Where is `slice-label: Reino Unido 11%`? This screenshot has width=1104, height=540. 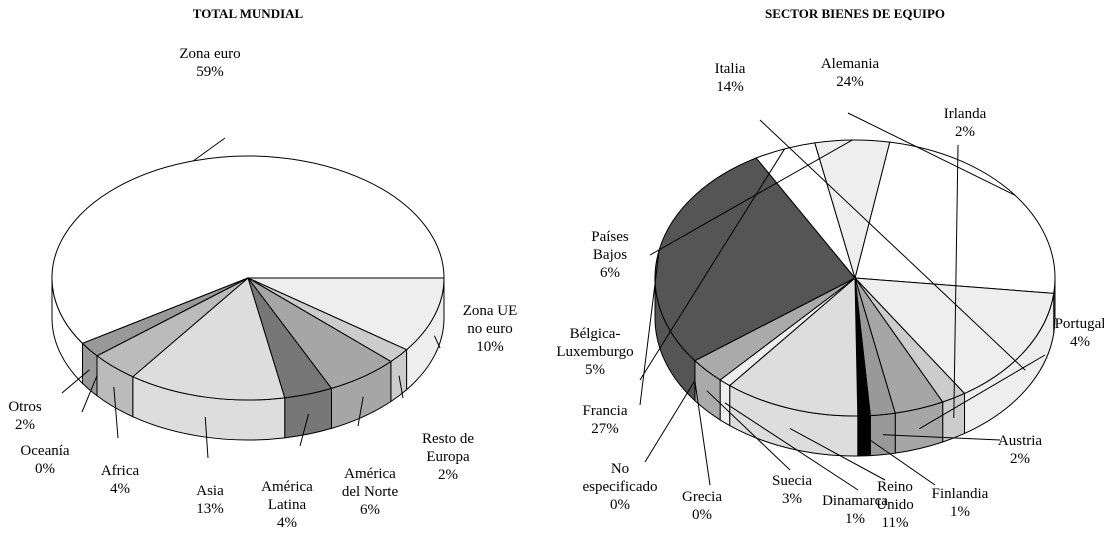 slice-label: Reino Unido 11% is located at coordinates (895, 505).